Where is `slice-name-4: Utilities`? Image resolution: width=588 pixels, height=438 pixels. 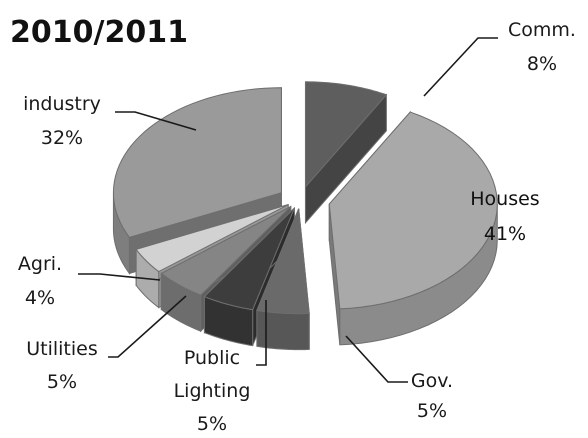
slice-name-4: Utilities is located at coordinates (62, 349).